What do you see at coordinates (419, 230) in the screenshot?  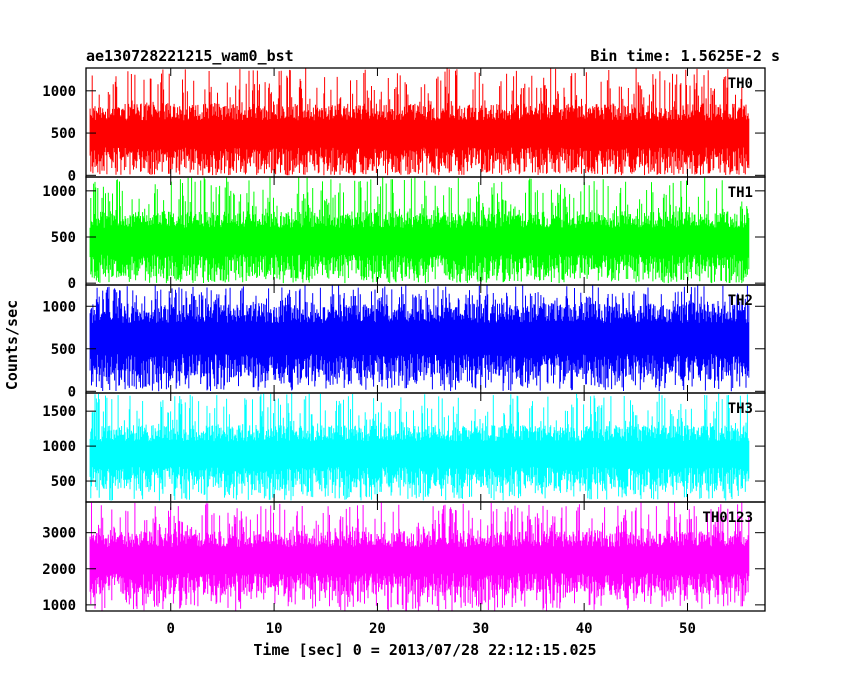 I see `series-th1` at bounding box center [419, 230].